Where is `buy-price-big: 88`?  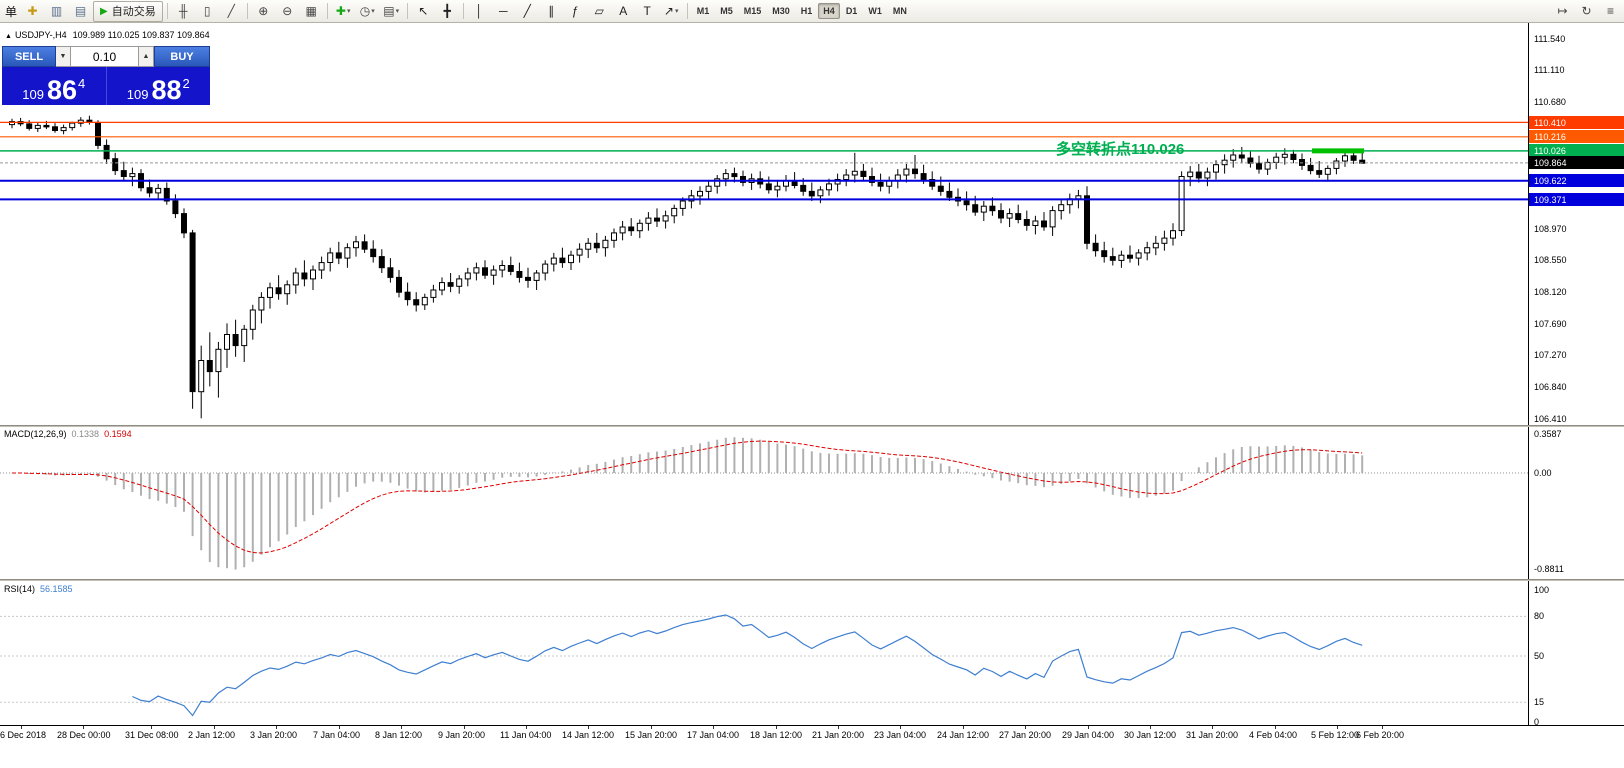 buy-price-big: 88 is located at coordinates (166, 90).